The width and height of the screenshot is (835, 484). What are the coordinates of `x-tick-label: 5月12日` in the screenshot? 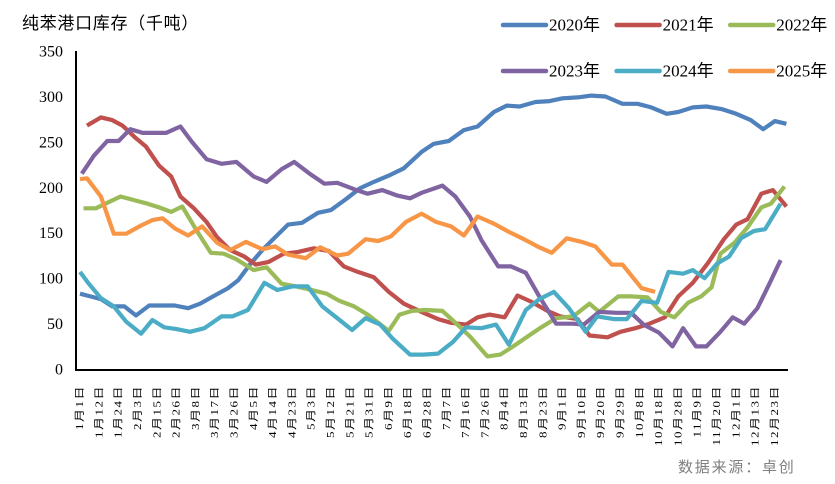 It's located at (330, 411).